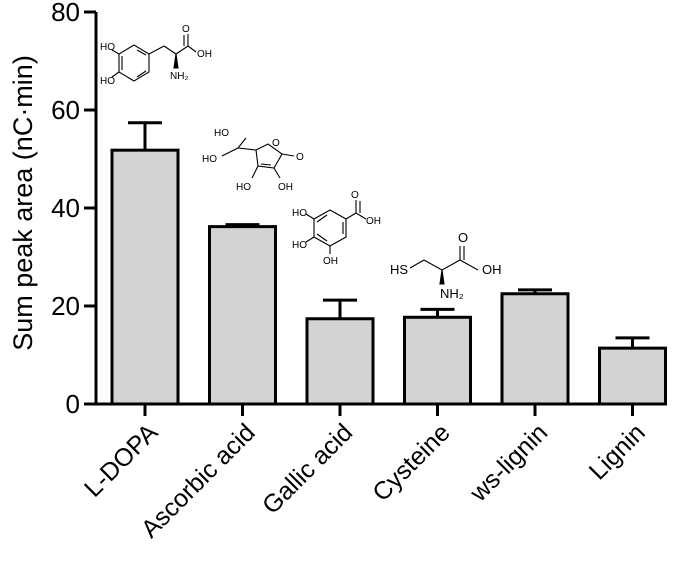  I want to click on x-tick-label: Gallic acid, so click(307, 468).